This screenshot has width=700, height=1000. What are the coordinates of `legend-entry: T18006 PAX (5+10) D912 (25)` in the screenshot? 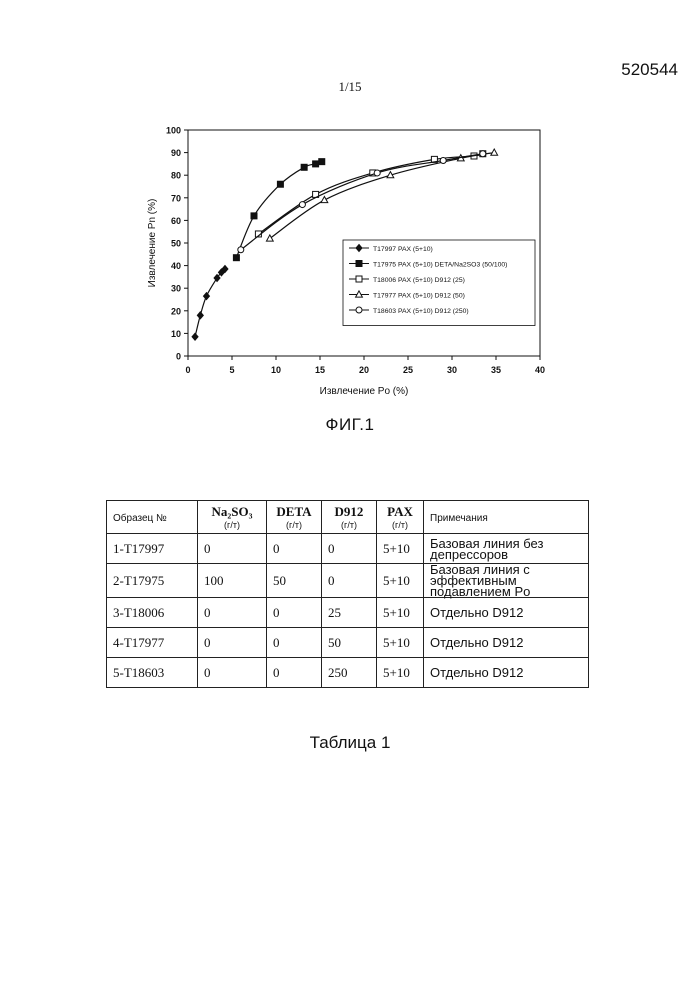 It's located at (419, 280).